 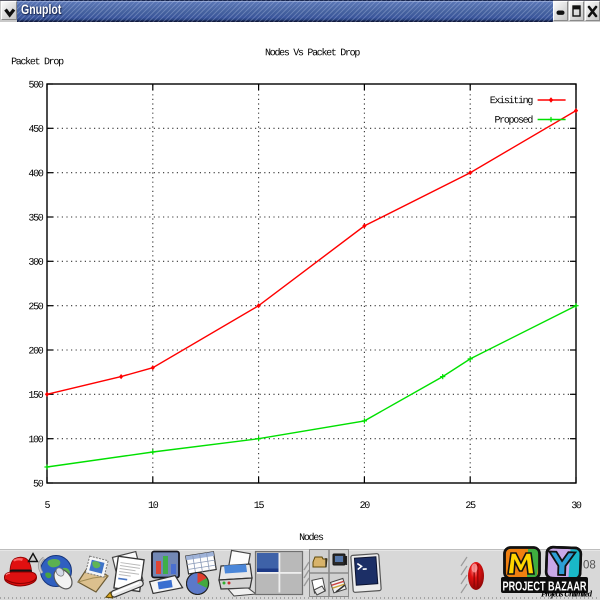 What do you see at coordinates (35, 263) in the screenshot?
I see `svg-text: 300` at bounding box center [35, 263].